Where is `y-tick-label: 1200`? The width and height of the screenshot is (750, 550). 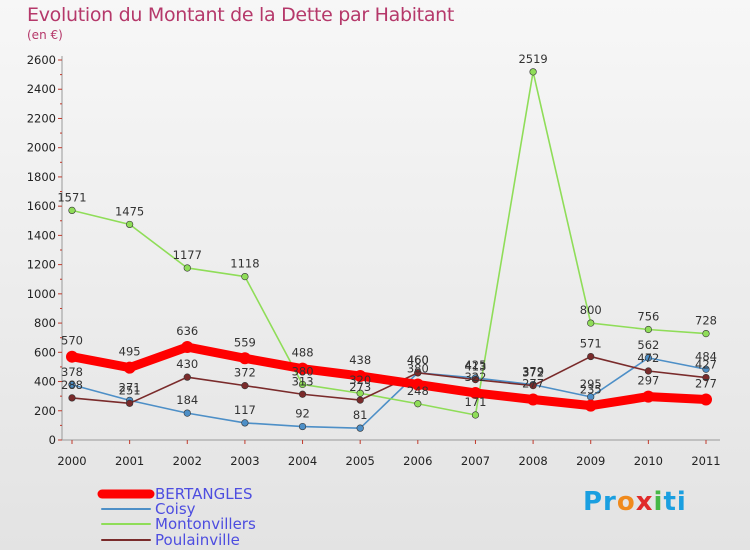 y-tick-label: 1200 is located at coordinates (41, 265).